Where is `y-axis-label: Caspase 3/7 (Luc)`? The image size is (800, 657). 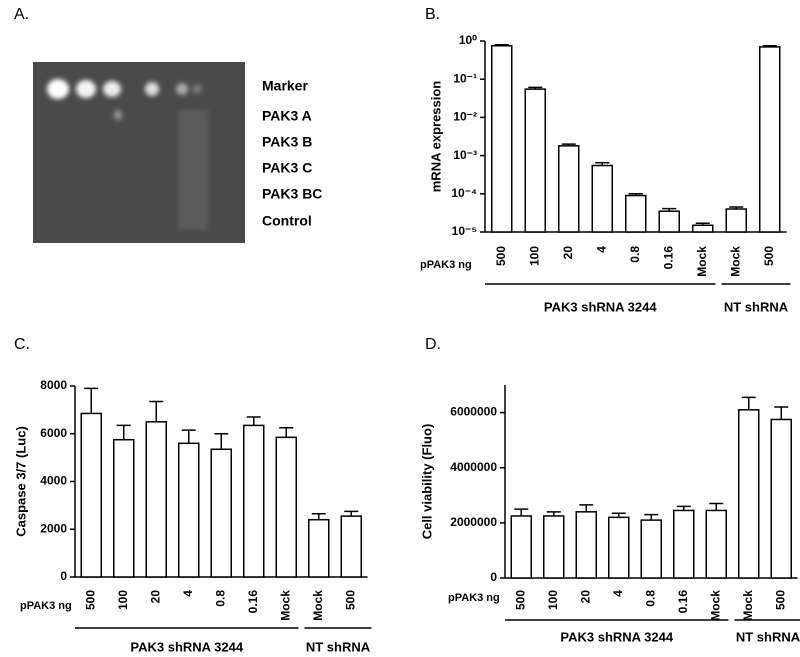
y-axis-label: Caspase 3/7 (Luc) is located at coordinates (20, 481).